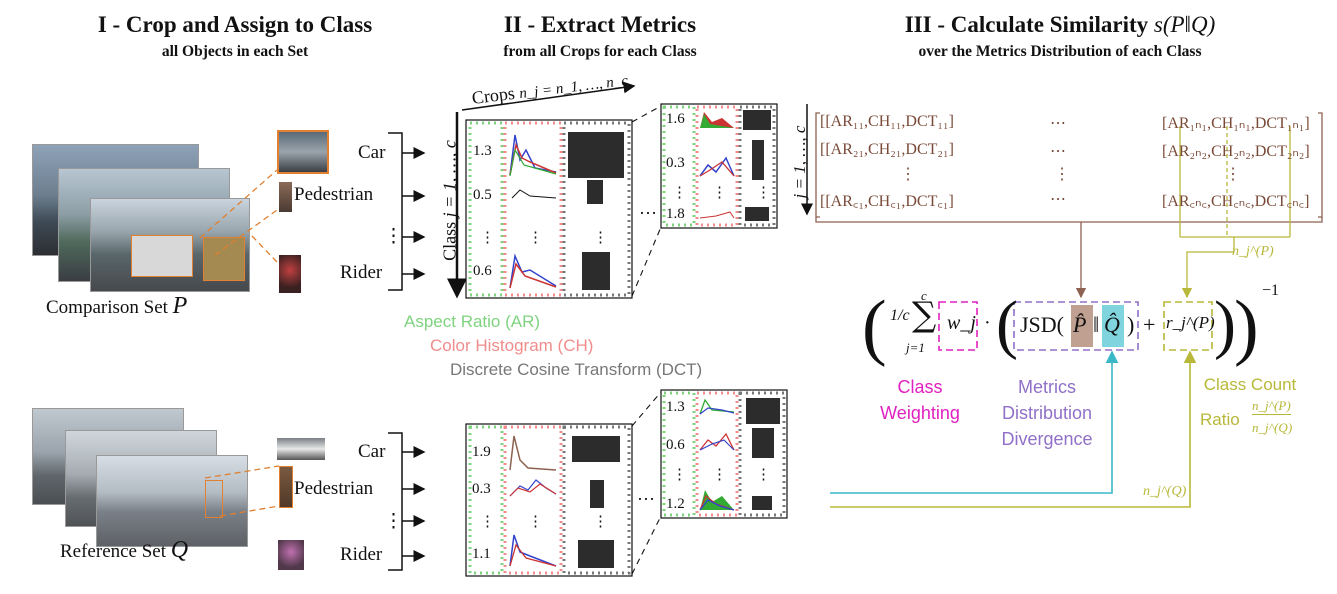 This screenshot has height=594, width=1337. I want to click on count-wiring-P, so click(1235, 212).